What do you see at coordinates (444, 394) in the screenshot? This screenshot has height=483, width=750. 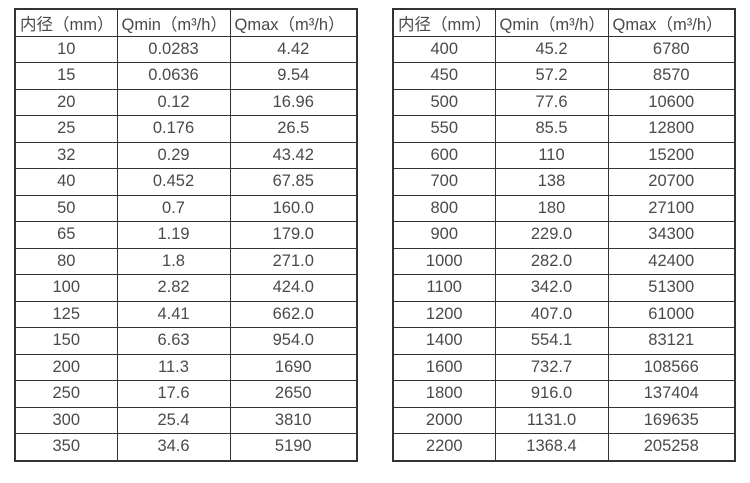 I see `cell: 1800` at bounding box center [444, 394].